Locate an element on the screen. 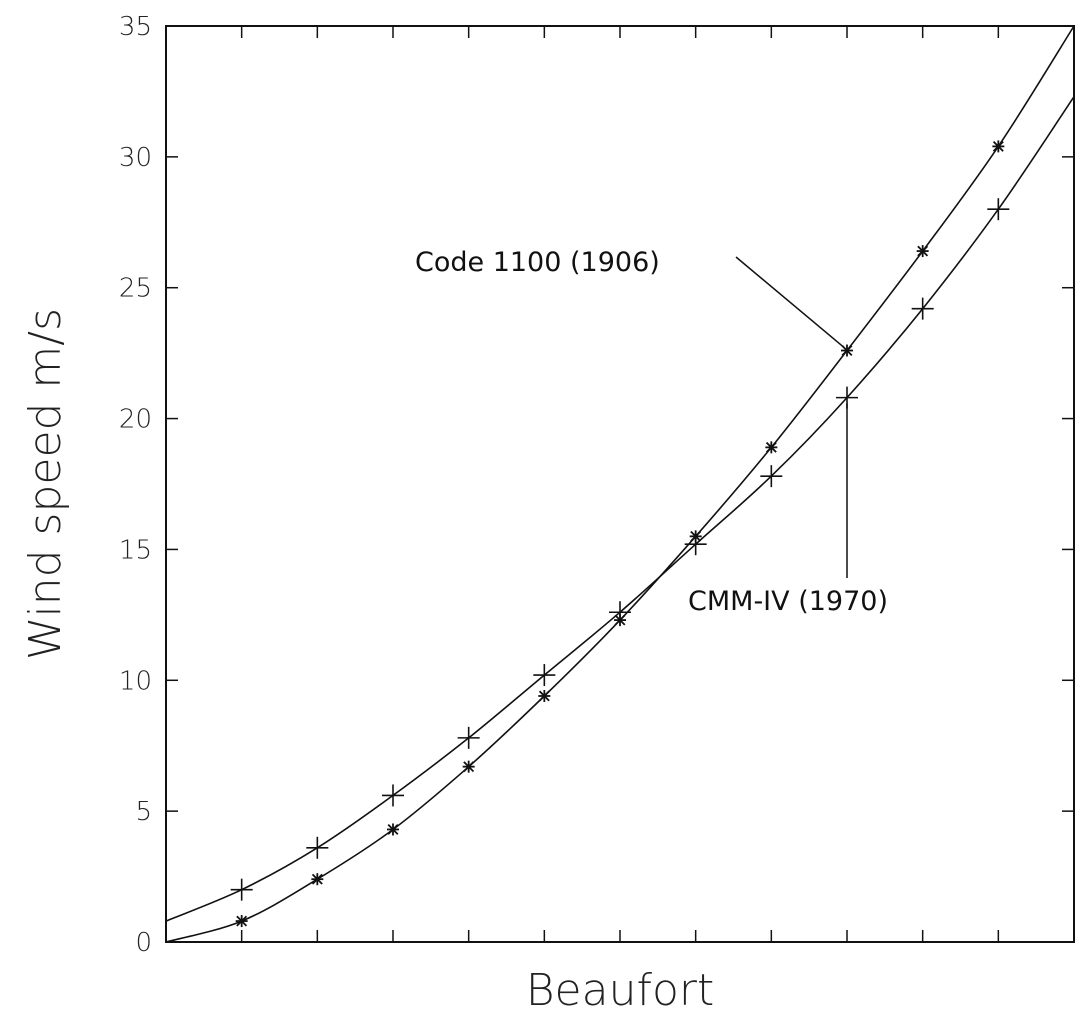 The height and width of the screenshot is (1027, 1076). y-tick-label: 30 is located at coordinates (135, 158).